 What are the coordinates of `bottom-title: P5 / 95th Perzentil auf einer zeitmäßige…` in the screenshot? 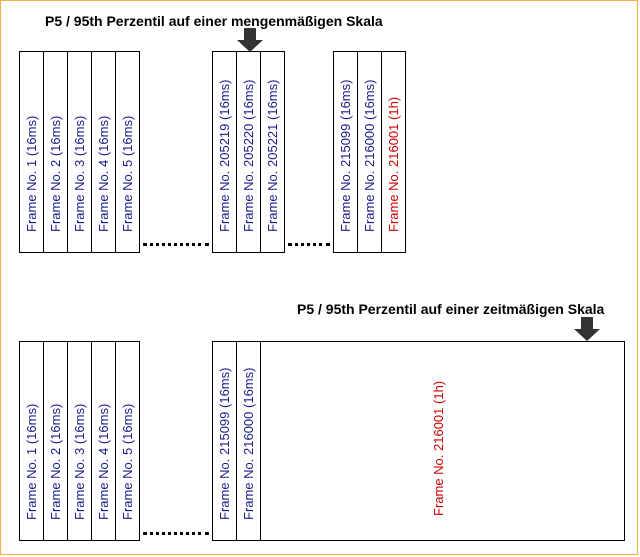 It's located at (451, 309).